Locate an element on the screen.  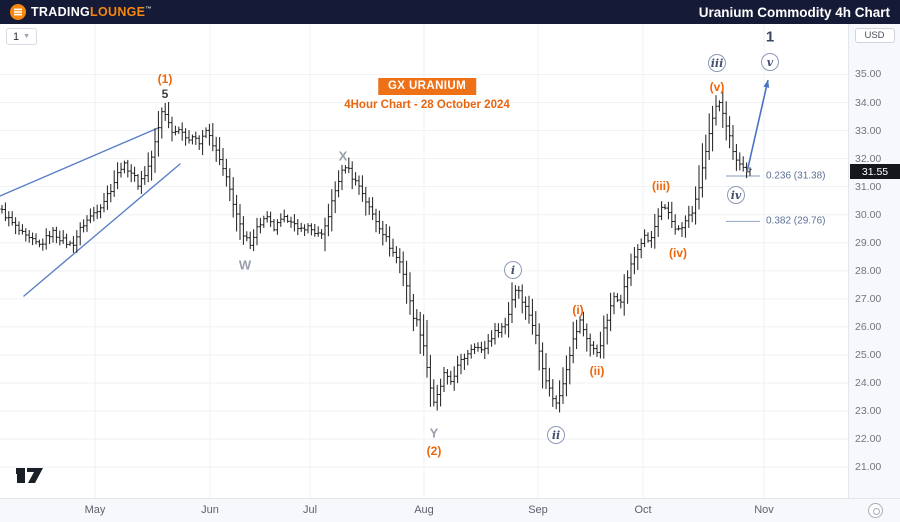
interval-selector: 1 ▼ is located at coordinates (22, 36).